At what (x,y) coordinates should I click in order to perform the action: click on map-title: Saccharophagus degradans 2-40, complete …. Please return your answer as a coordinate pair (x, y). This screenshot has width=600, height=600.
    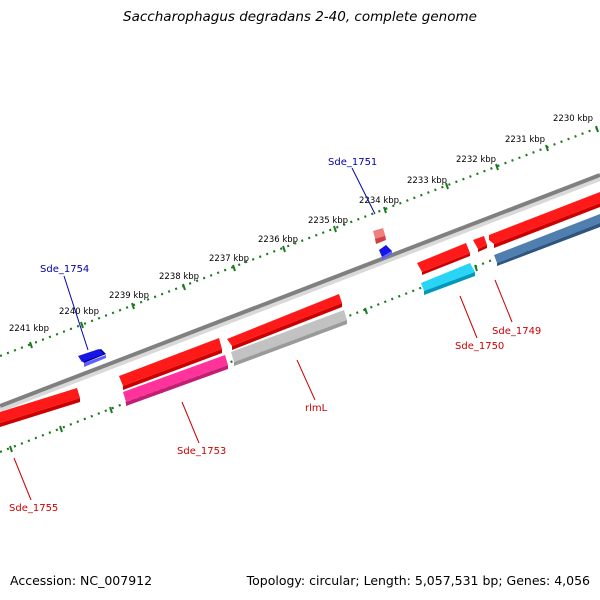
    Looking at the image, I should click on (300, 17).